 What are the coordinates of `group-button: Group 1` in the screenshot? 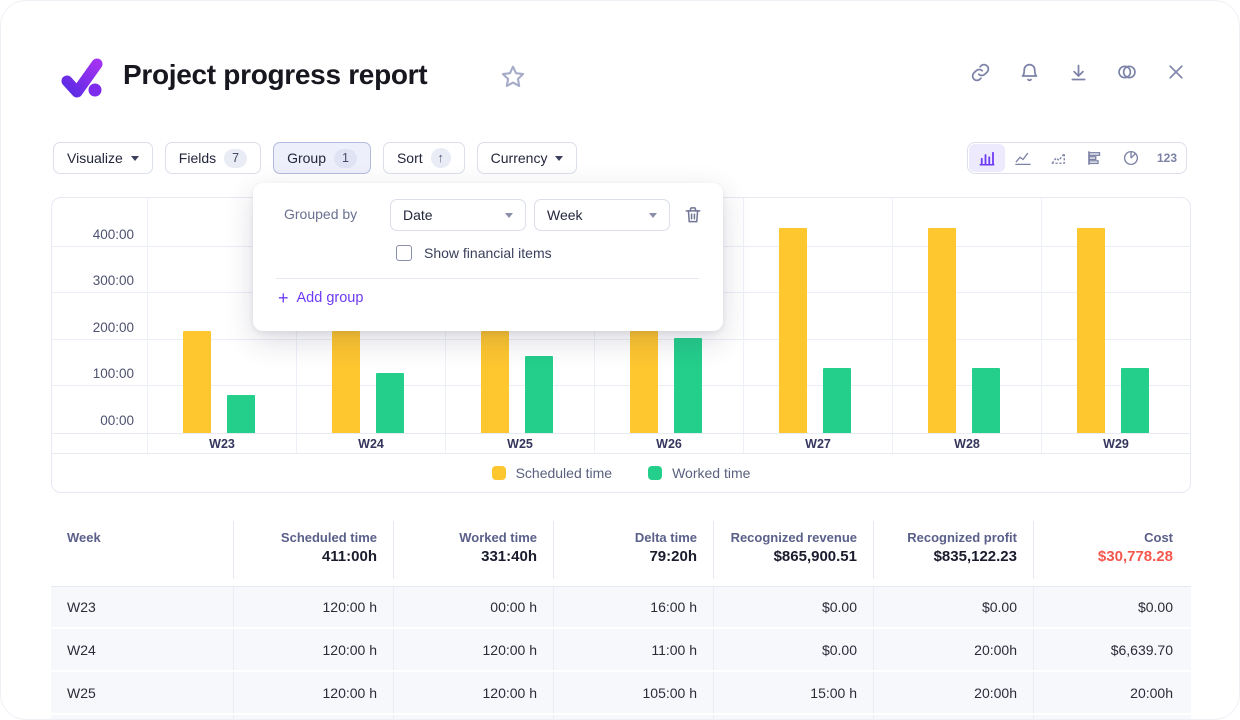 It's located at (322, 158).